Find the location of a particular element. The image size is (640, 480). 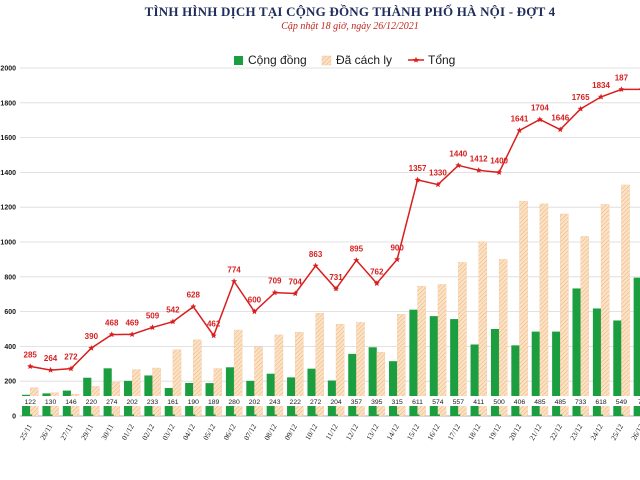

x-tick-label: 18/12 is located at coordinates (474, 432).